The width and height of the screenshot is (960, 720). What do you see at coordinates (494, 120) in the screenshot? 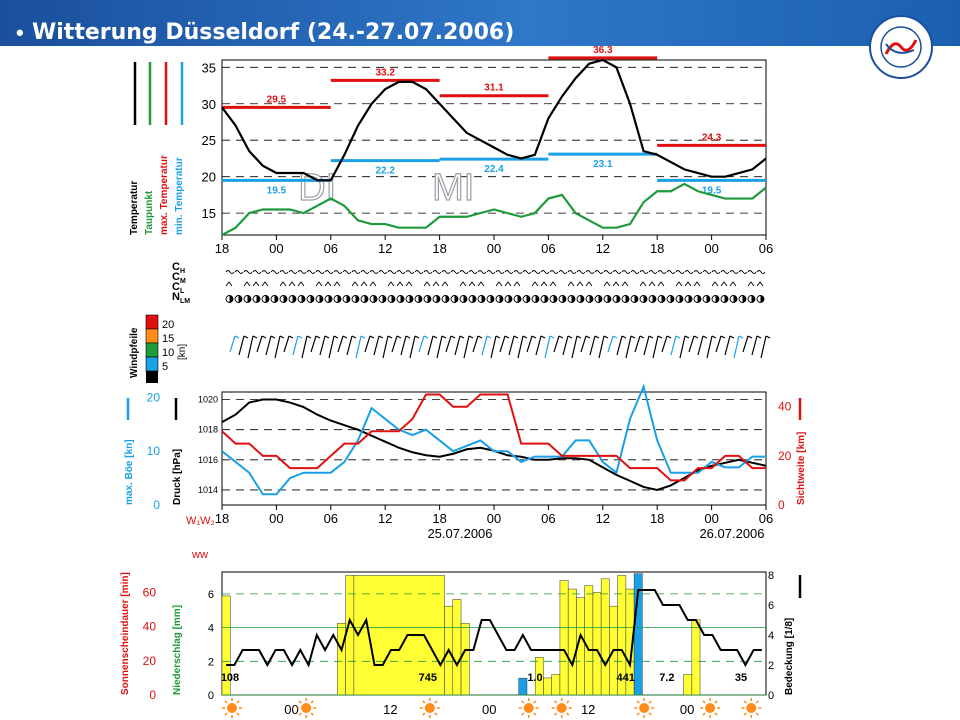
I see `temperature-line` at bounding box center [494, 120].